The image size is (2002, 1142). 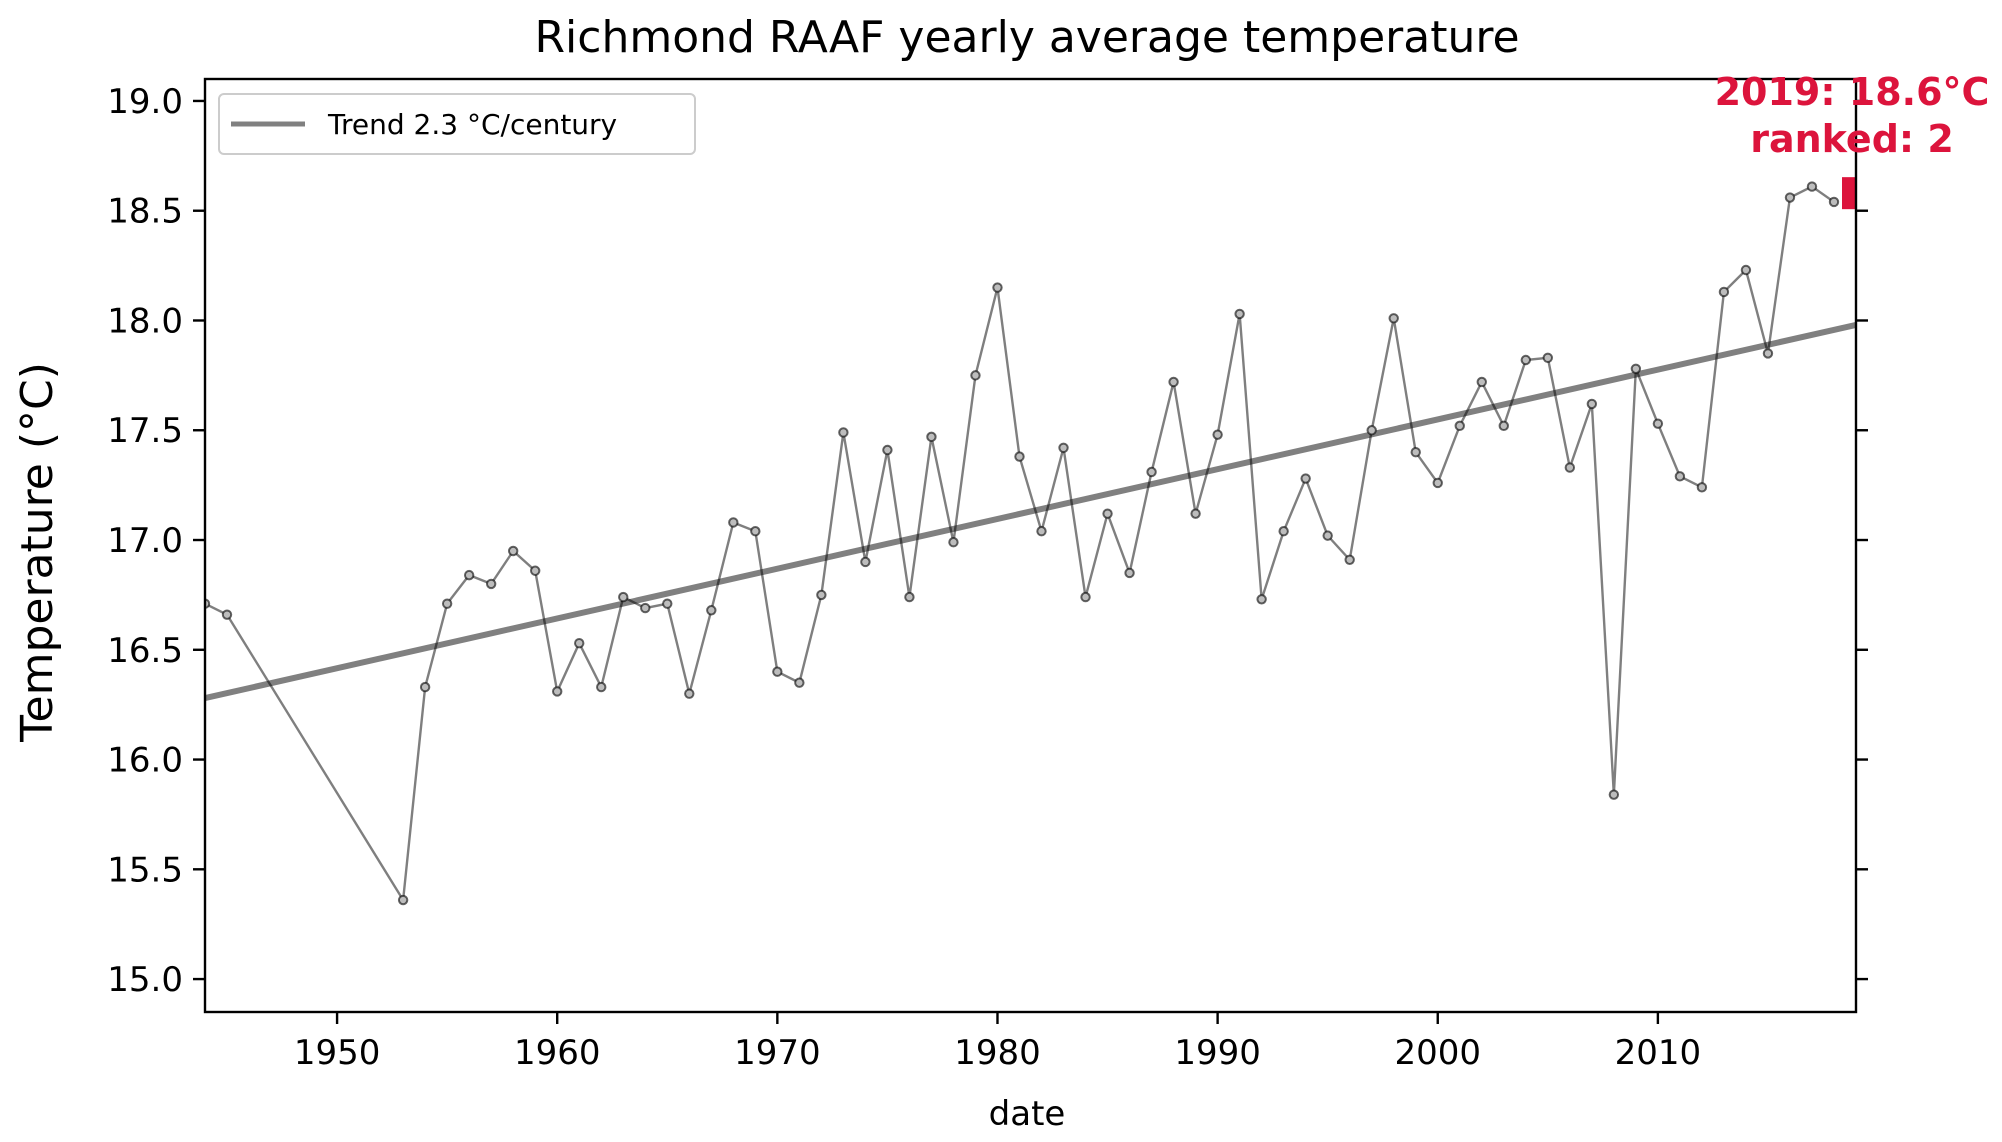 I want to click on y-tick-label: 15.0, so click(x=145, y=980).